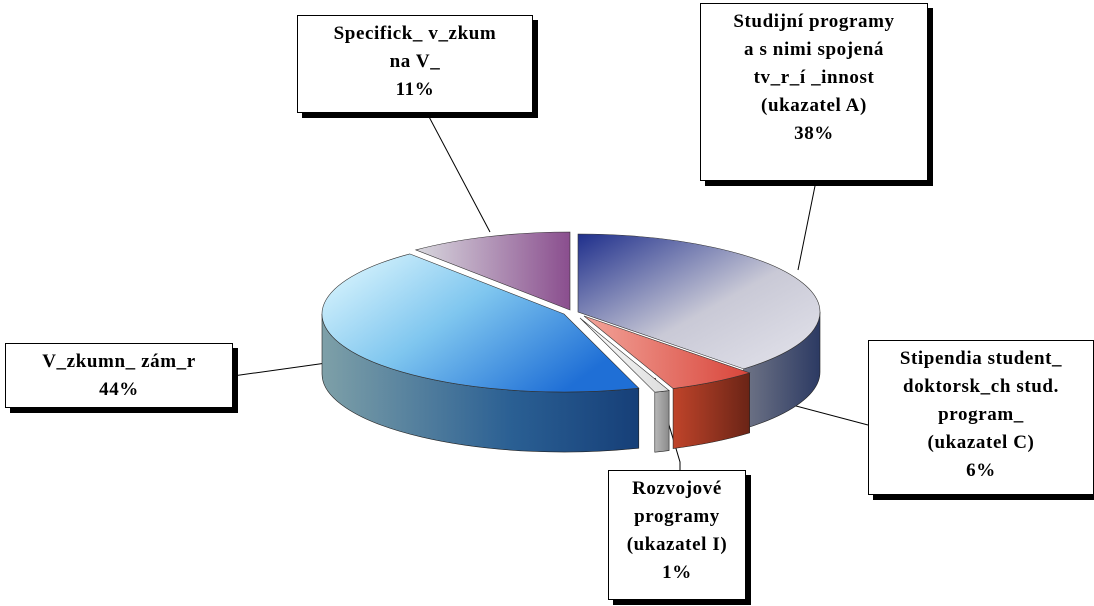 The image size is (1094, 606). Describe the element at coordinates (677, 572) in the screenshot. I see `data-label-percent: 1%` at that location.